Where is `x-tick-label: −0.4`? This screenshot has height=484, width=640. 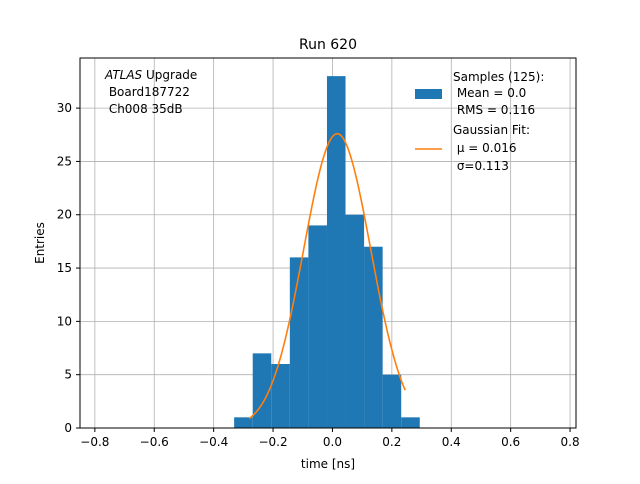
x-tick-label: −0.4 is located at coordinates (213, 442).